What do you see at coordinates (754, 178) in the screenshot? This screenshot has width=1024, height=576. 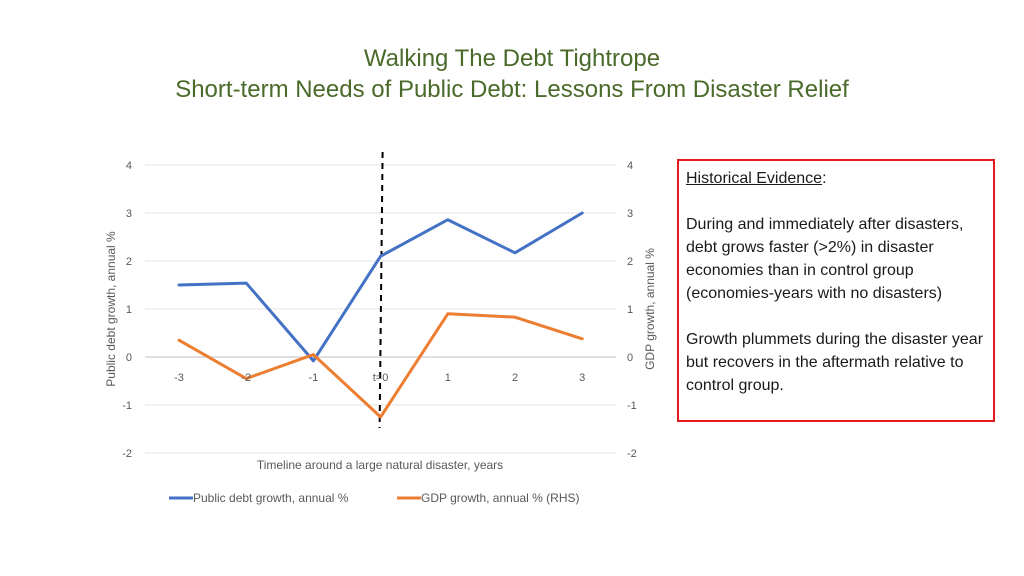 I see `evidence-heading-text: Historical Evidence` at bounding box center [754, 178].